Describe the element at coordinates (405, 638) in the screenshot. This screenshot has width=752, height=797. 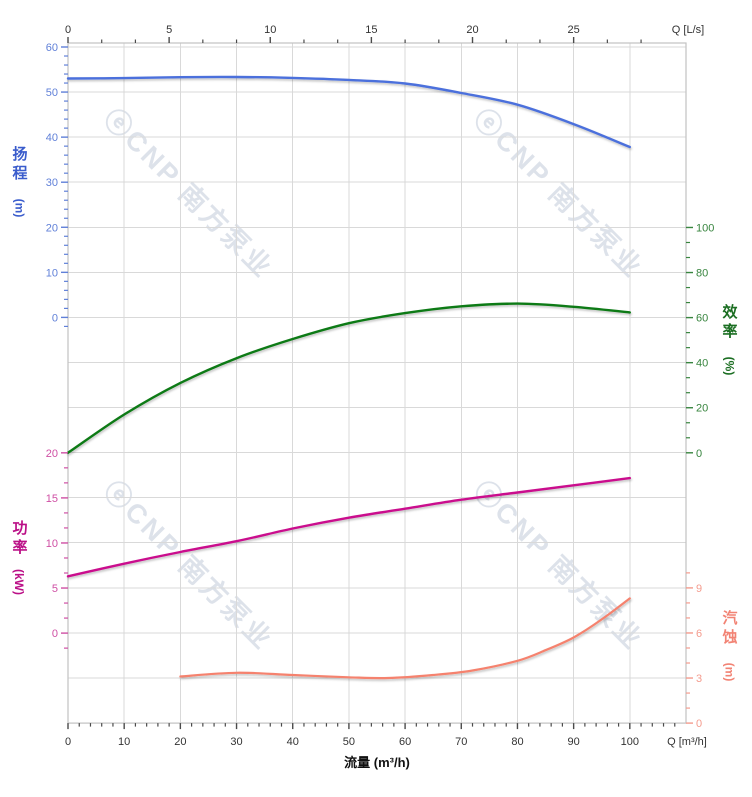
I see `npsh-curve` at that location.